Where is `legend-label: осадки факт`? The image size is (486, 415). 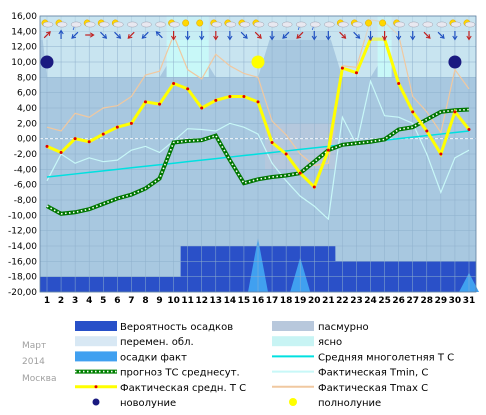
legend-label: осадки факт is located at coordinates (153, 357).